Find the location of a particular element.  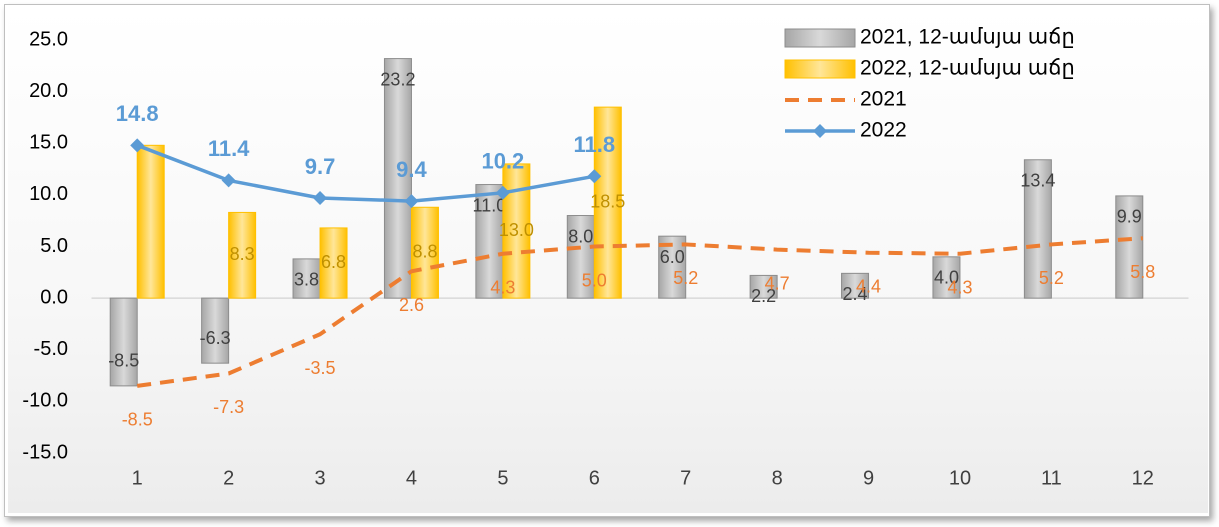

y-tick-label: 25.0 is located at coordinates (48, 39).